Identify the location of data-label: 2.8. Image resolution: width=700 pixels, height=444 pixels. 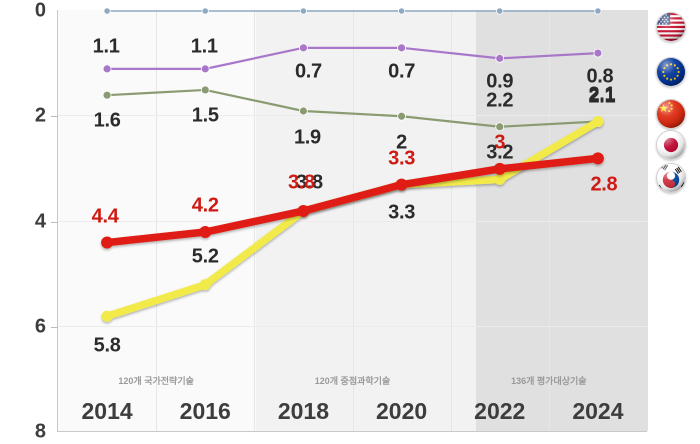
(604, 184).